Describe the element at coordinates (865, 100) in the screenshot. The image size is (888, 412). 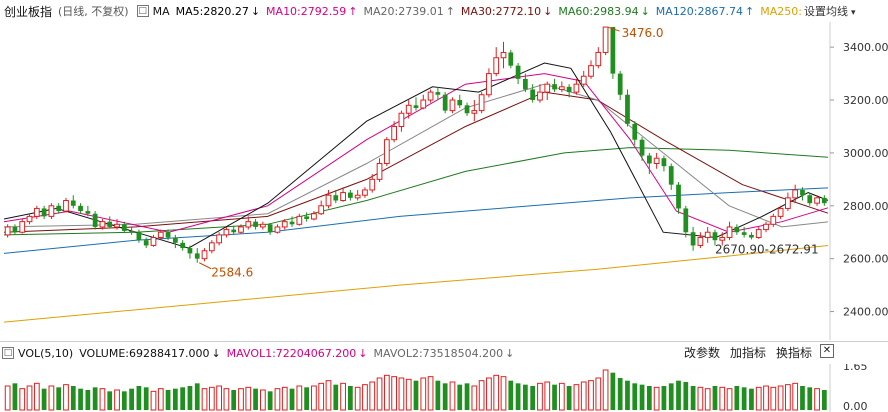
I see `price-tick-label: 3200.00` at that location.